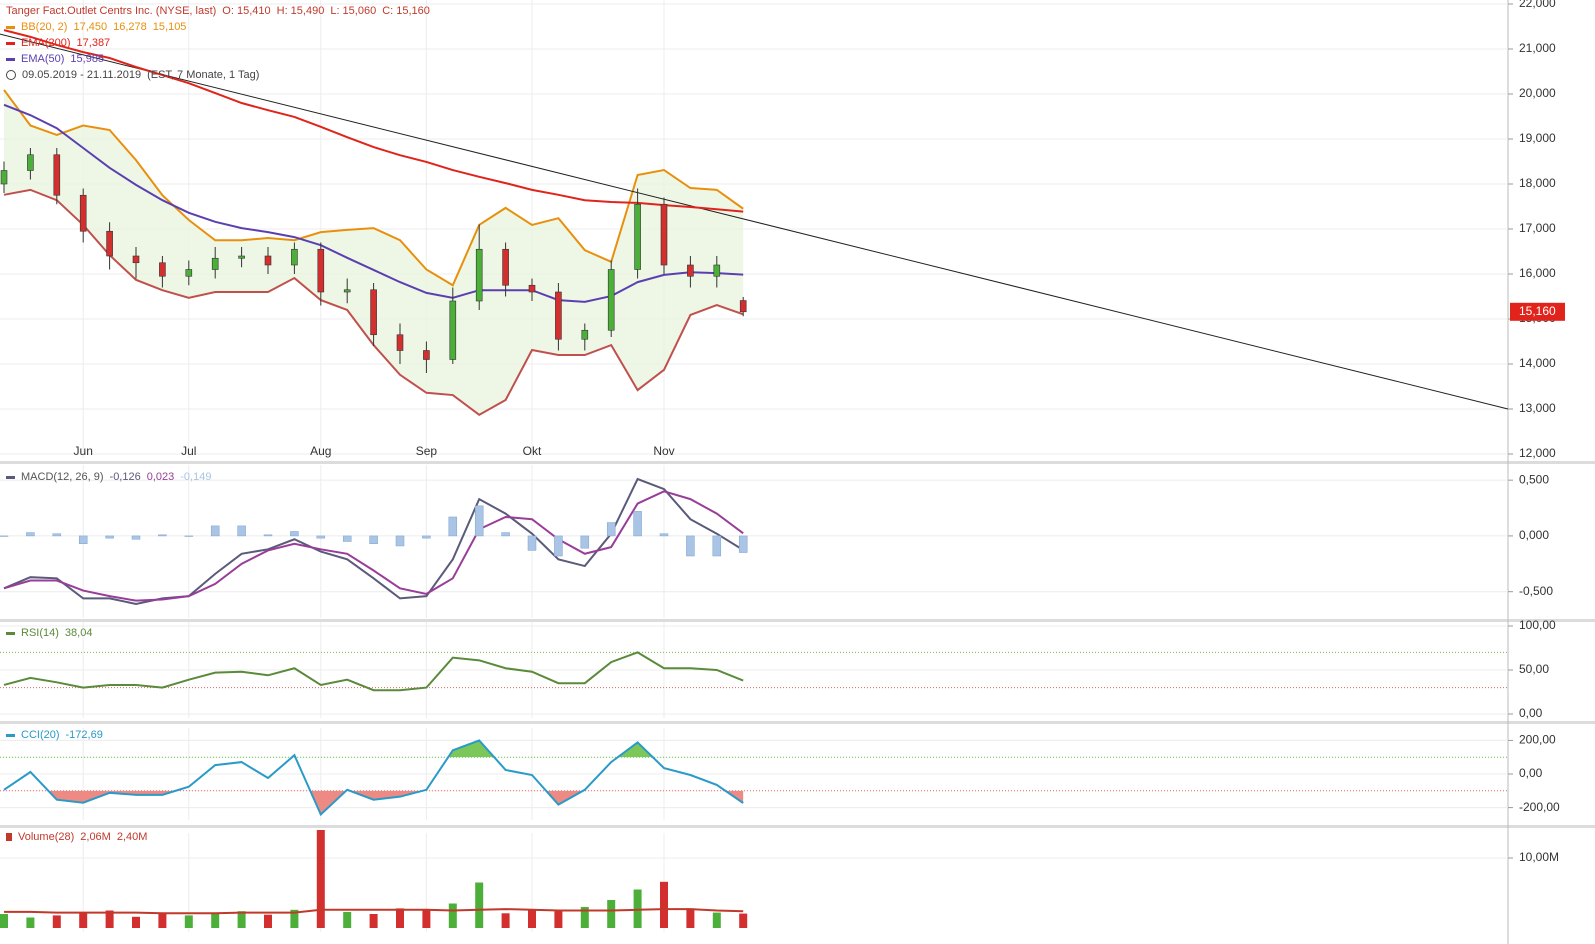  I want to click on y-tick-label: 200,00, so click(1537, 740).